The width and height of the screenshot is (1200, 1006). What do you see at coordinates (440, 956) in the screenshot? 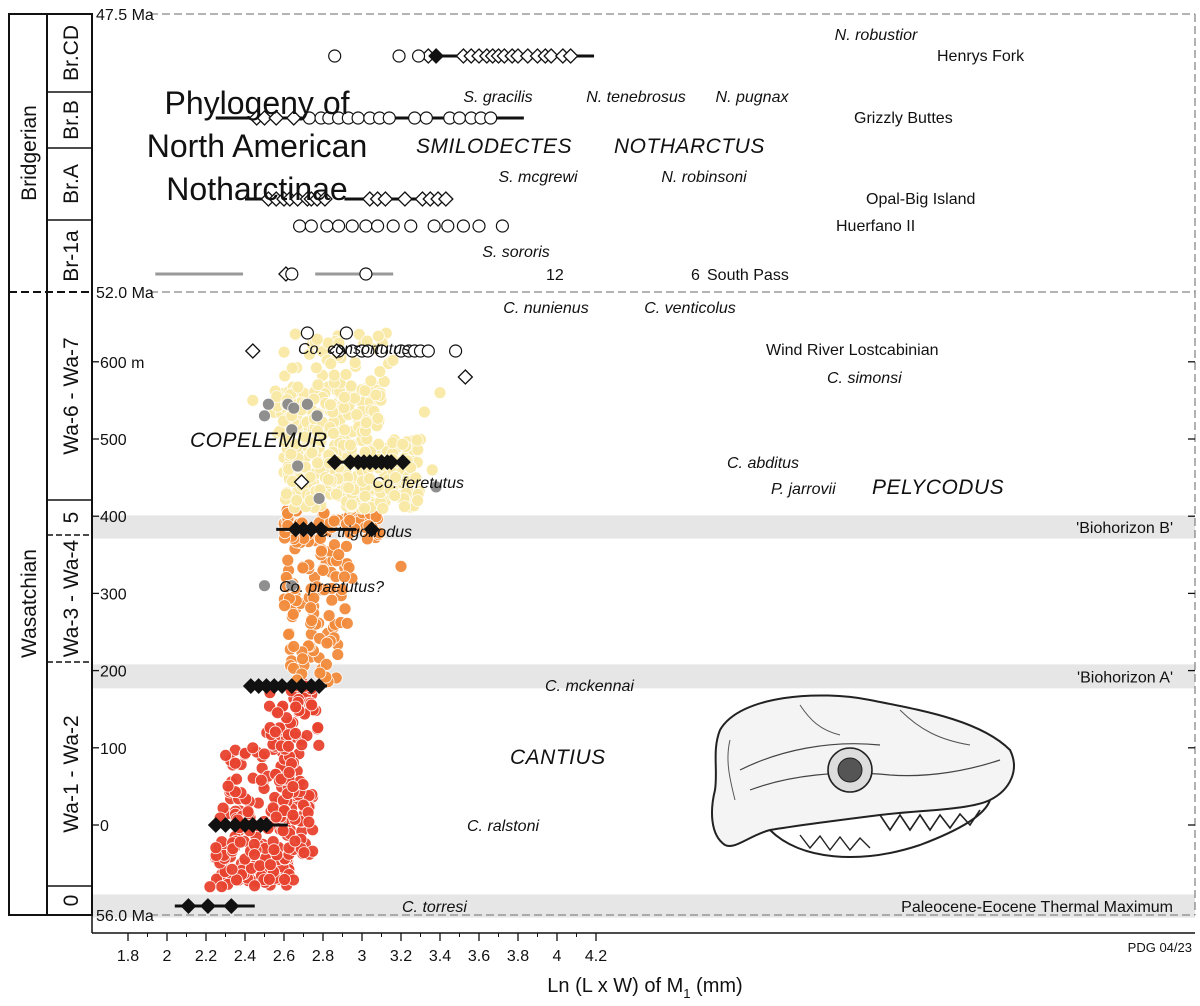
I see `x-tick-label-8: 3.4` at bounding box center [440, 956].